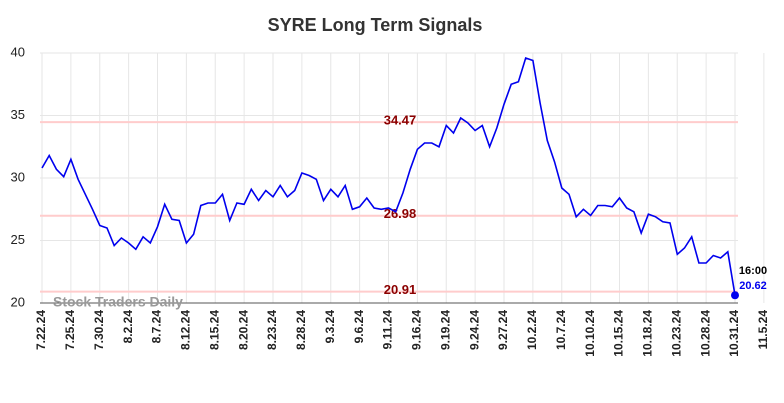 Image resolution: width=784 pixels, height=403 pixels. Describe the element at coordinates (70, 330) in the screenshot. I see `x-tick-label: 7.25.24` at that location.